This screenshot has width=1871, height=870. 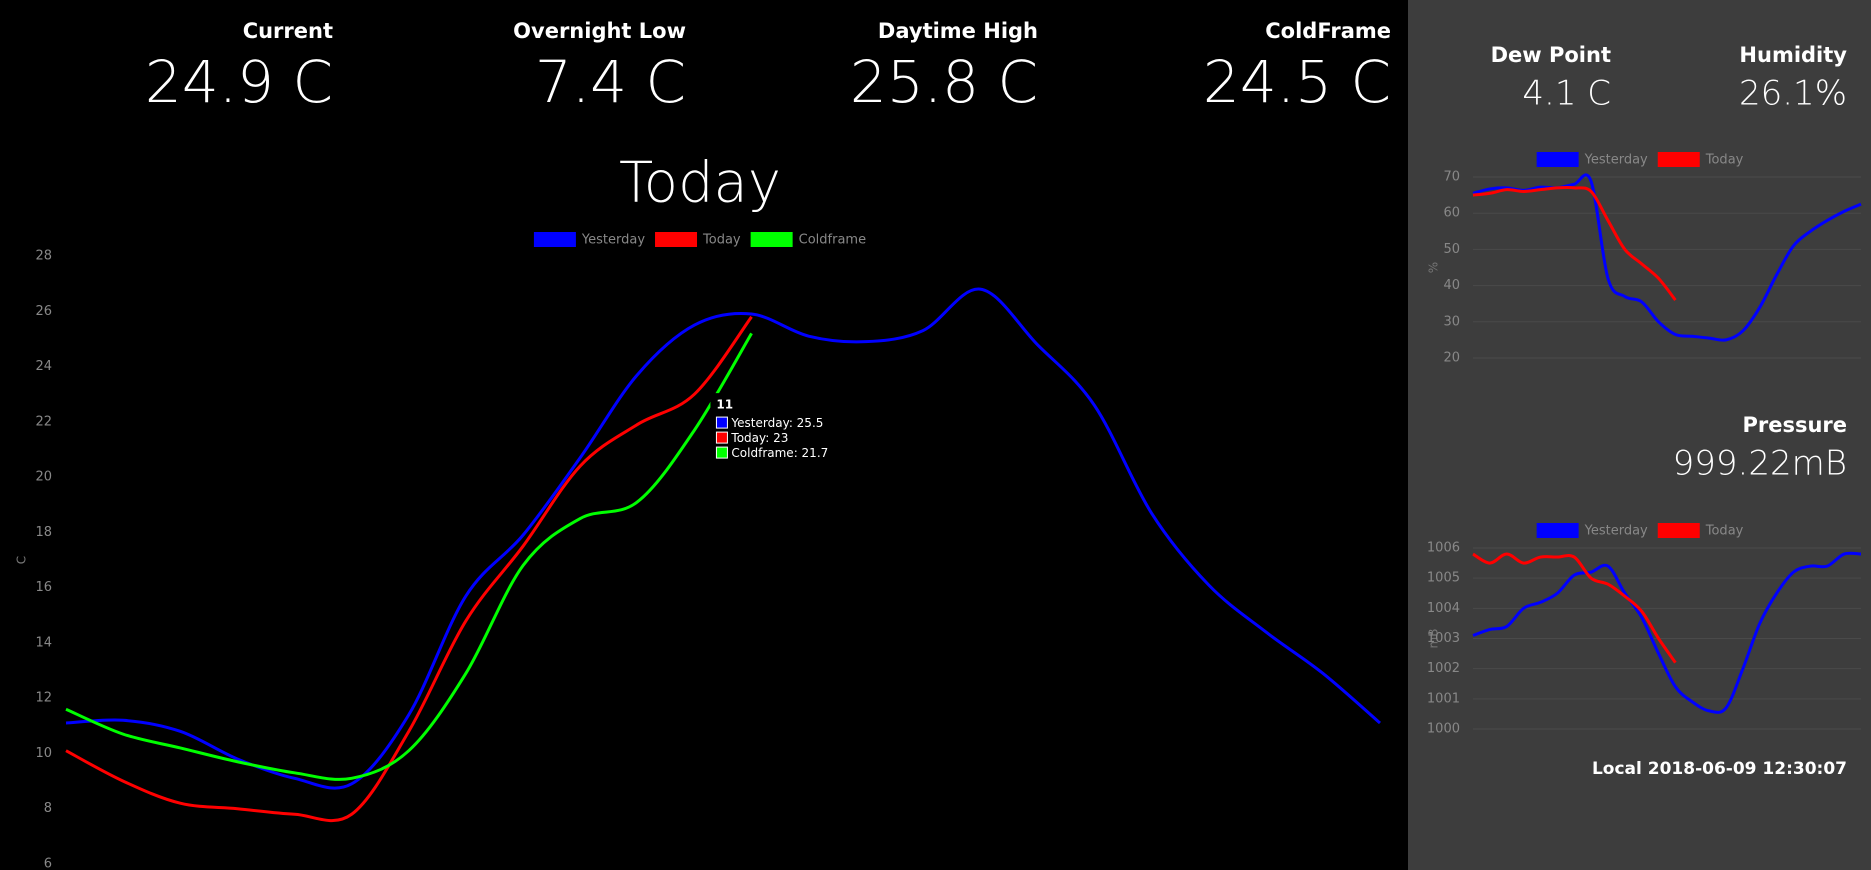 What do you see at coordinates (1443, 548) in the screenshot?
I see `y-tick-label: 1006` at bounding box center [1443, 548].